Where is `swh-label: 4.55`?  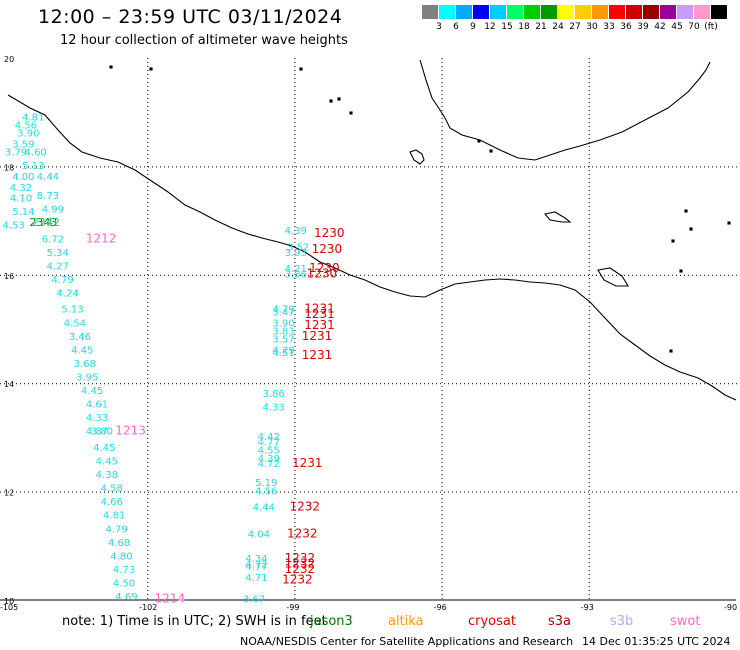 swh-label: 4.55 is located at coordinates (269, 451).